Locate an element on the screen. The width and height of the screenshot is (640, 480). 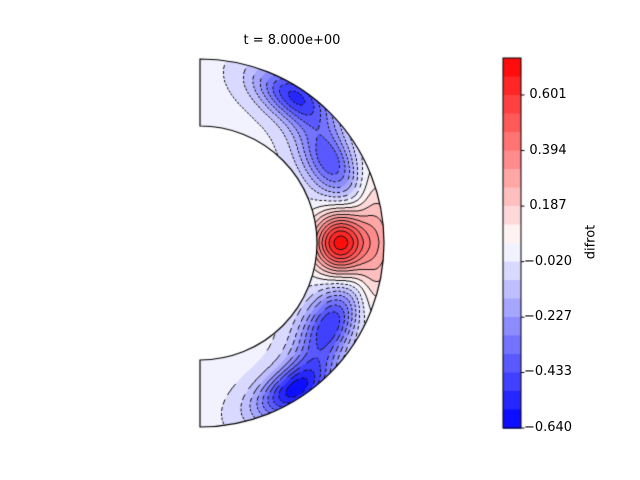
colorbar-tick-label: −0.433 is located at coordinates (548, 372).